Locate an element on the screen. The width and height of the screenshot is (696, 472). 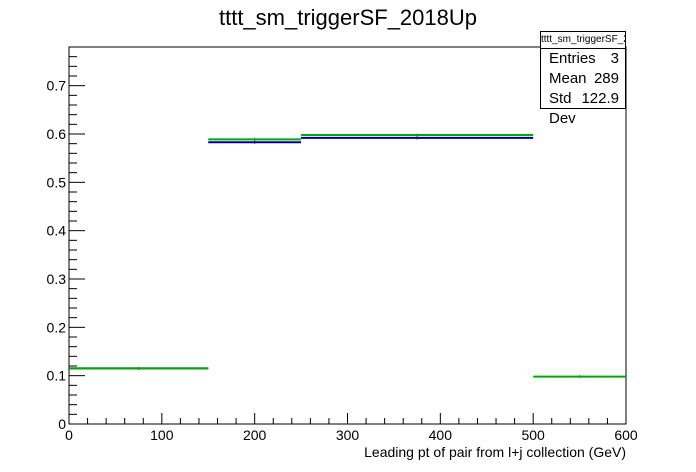
x-tick-label: 400 is located at coordinates (441, 435).